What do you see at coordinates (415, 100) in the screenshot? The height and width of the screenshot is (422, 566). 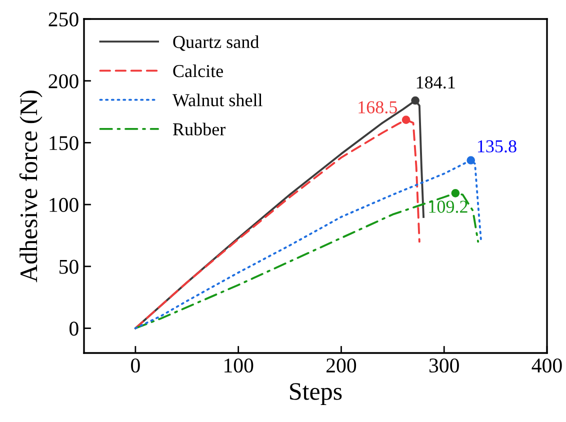 I see `point` at bounding box center [415, 100].